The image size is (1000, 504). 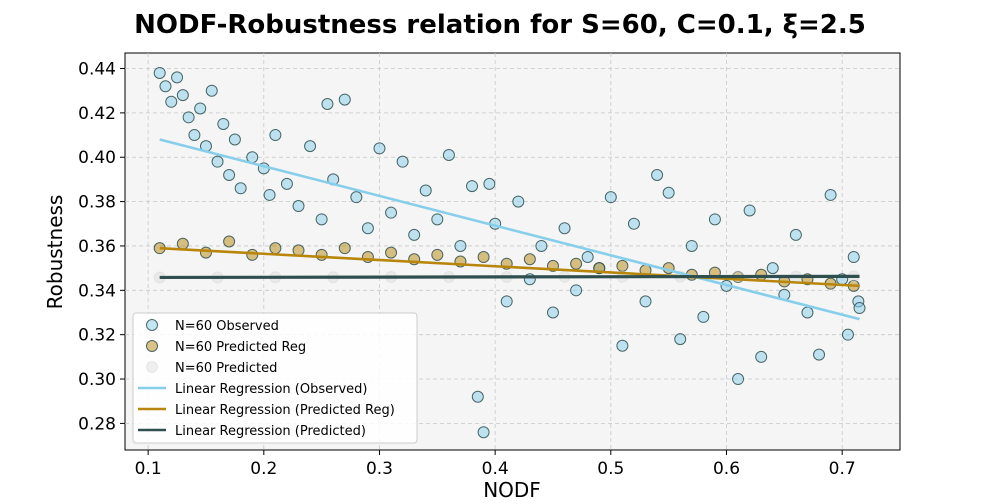 What do you see at coordinates (148, 469) in the screenshot?
I see `x-tick-label: 0.1` at bounding box center [148, 469].